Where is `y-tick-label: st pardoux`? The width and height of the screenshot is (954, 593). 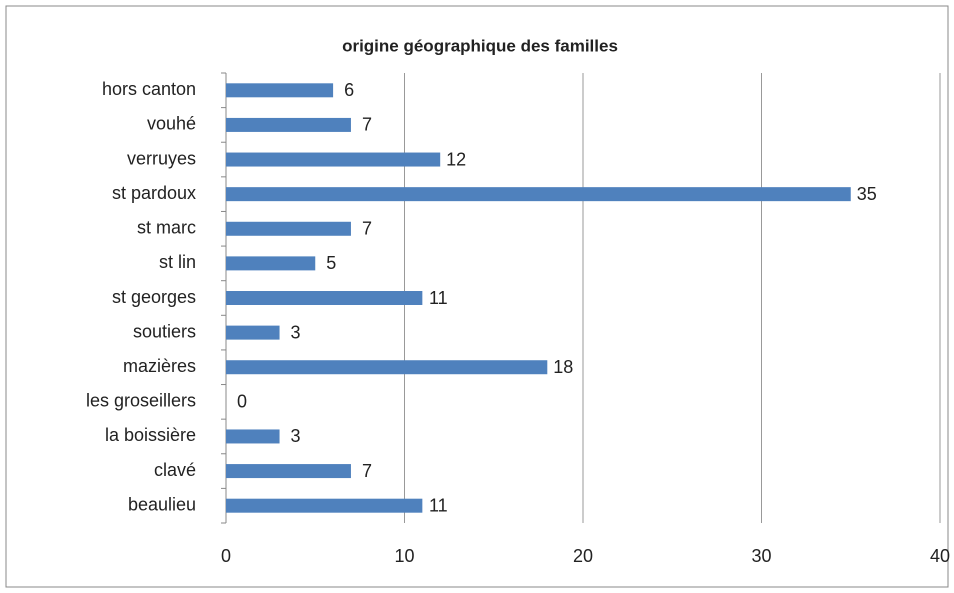 y-tick-label: st pardoux is located at coordinates (154, 193).